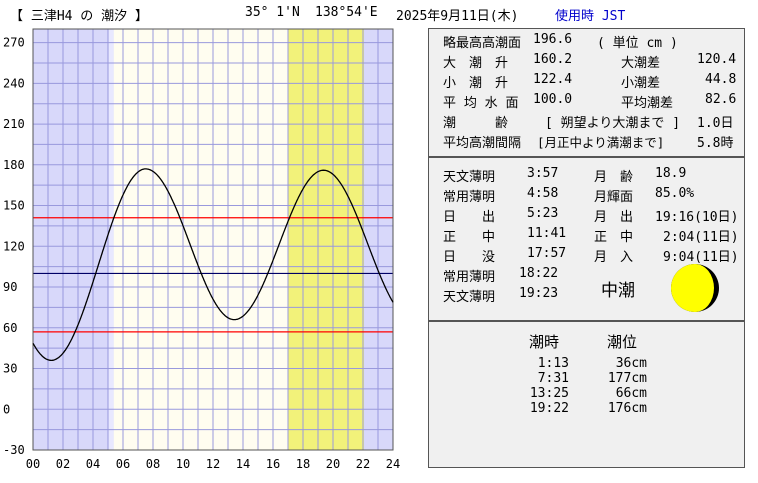  I want to click on tide-level: 36cm, so click(631, 363).